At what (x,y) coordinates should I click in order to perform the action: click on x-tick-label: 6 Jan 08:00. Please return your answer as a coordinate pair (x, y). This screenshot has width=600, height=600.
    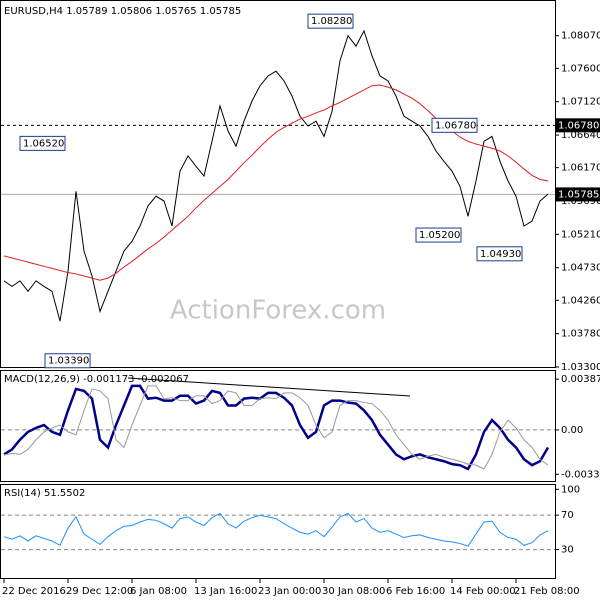
    Looking at the image, I should click on (158, 591).